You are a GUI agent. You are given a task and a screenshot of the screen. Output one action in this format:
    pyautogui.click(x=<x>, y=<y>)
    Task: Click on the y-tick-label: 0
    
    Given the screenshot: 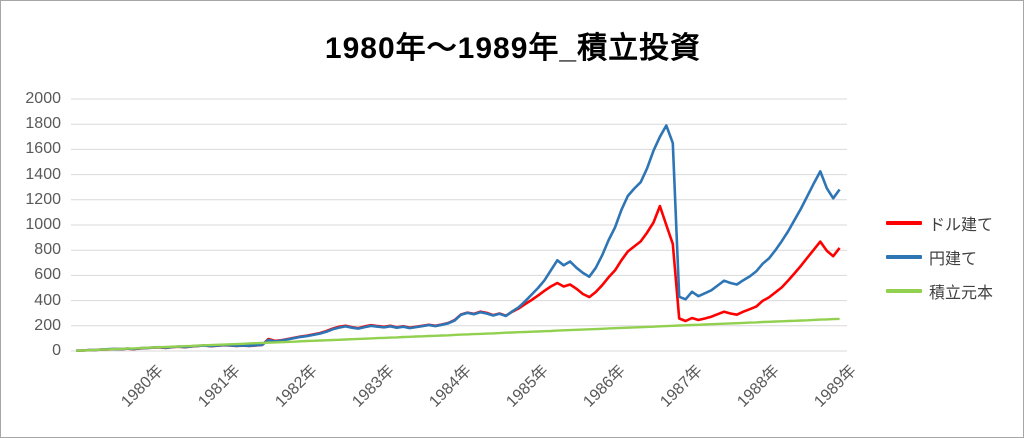 What is the action you would take?
    pyautogui.click(x=56, y=350)
    